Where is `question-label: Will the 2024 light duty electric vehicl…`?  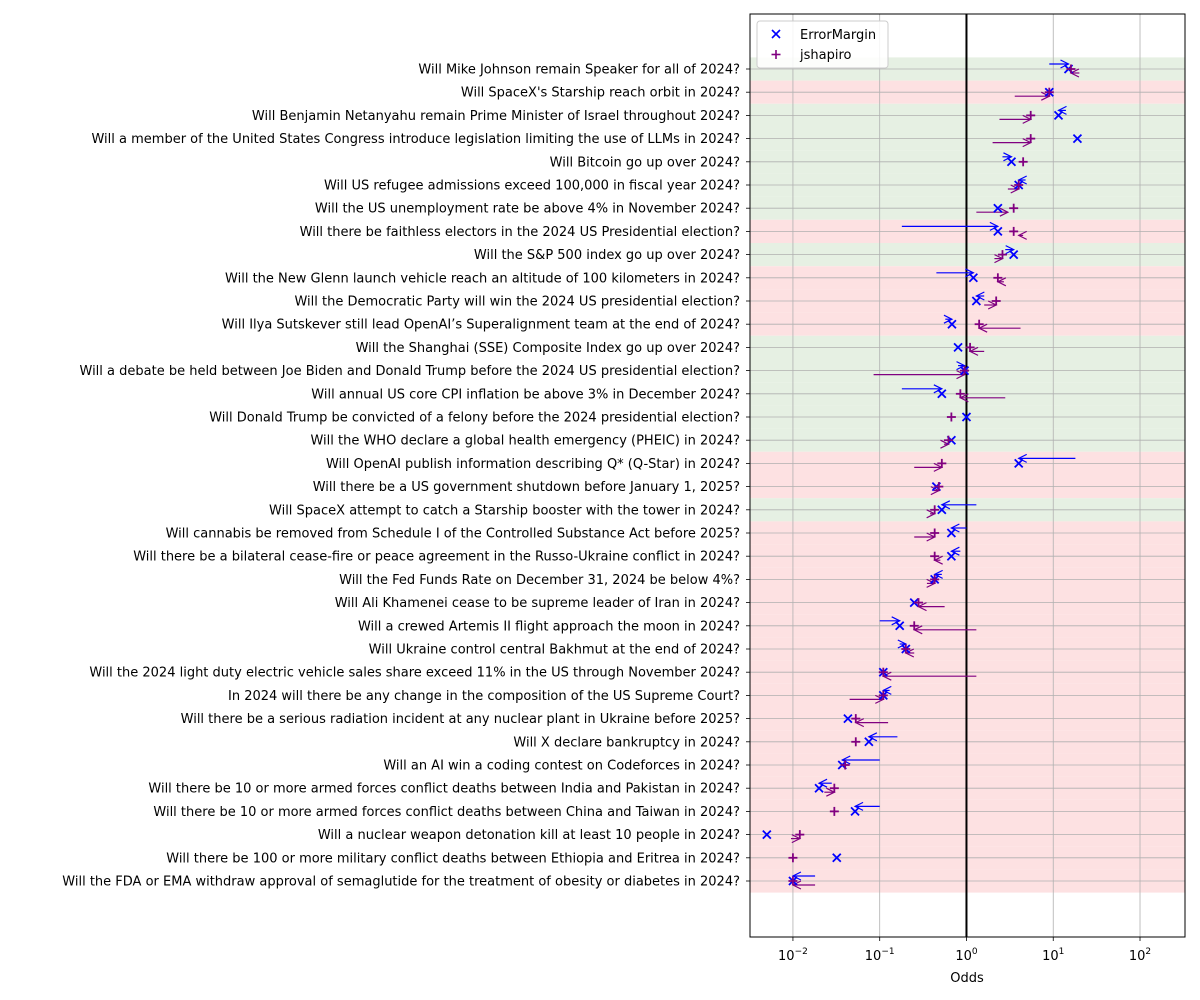 question-label: Will the 2024 light duty electric vehicl… is located at coordinates (414, 673).